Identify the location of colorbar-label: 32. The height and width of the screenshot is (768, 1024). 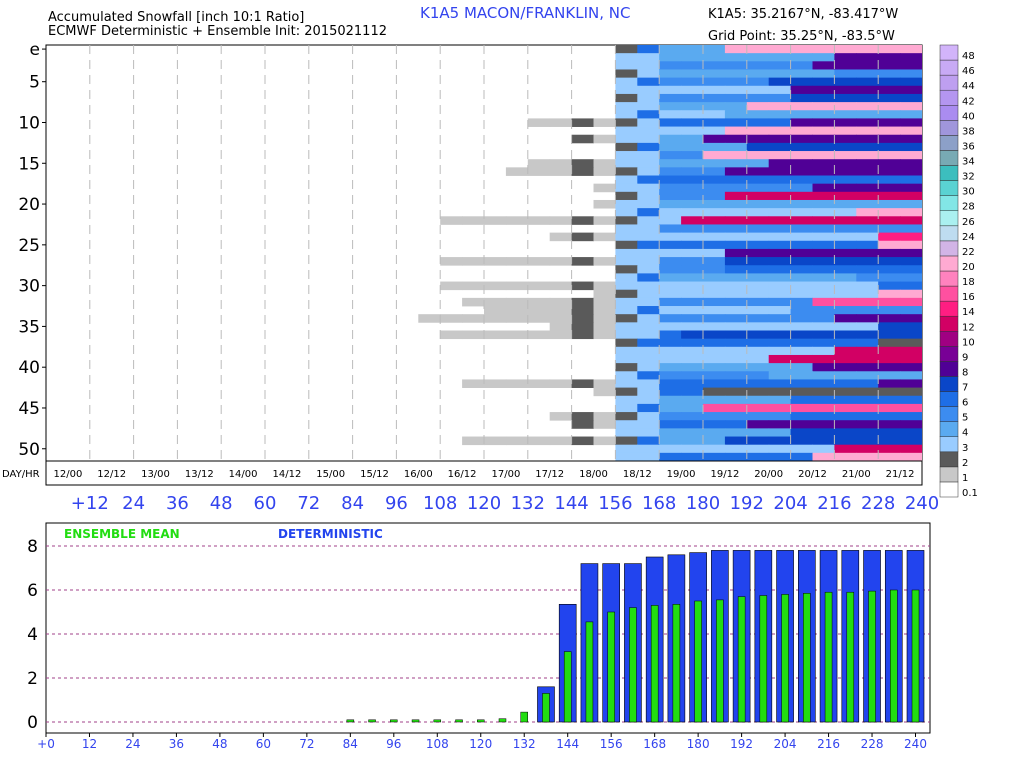
(968, 177).